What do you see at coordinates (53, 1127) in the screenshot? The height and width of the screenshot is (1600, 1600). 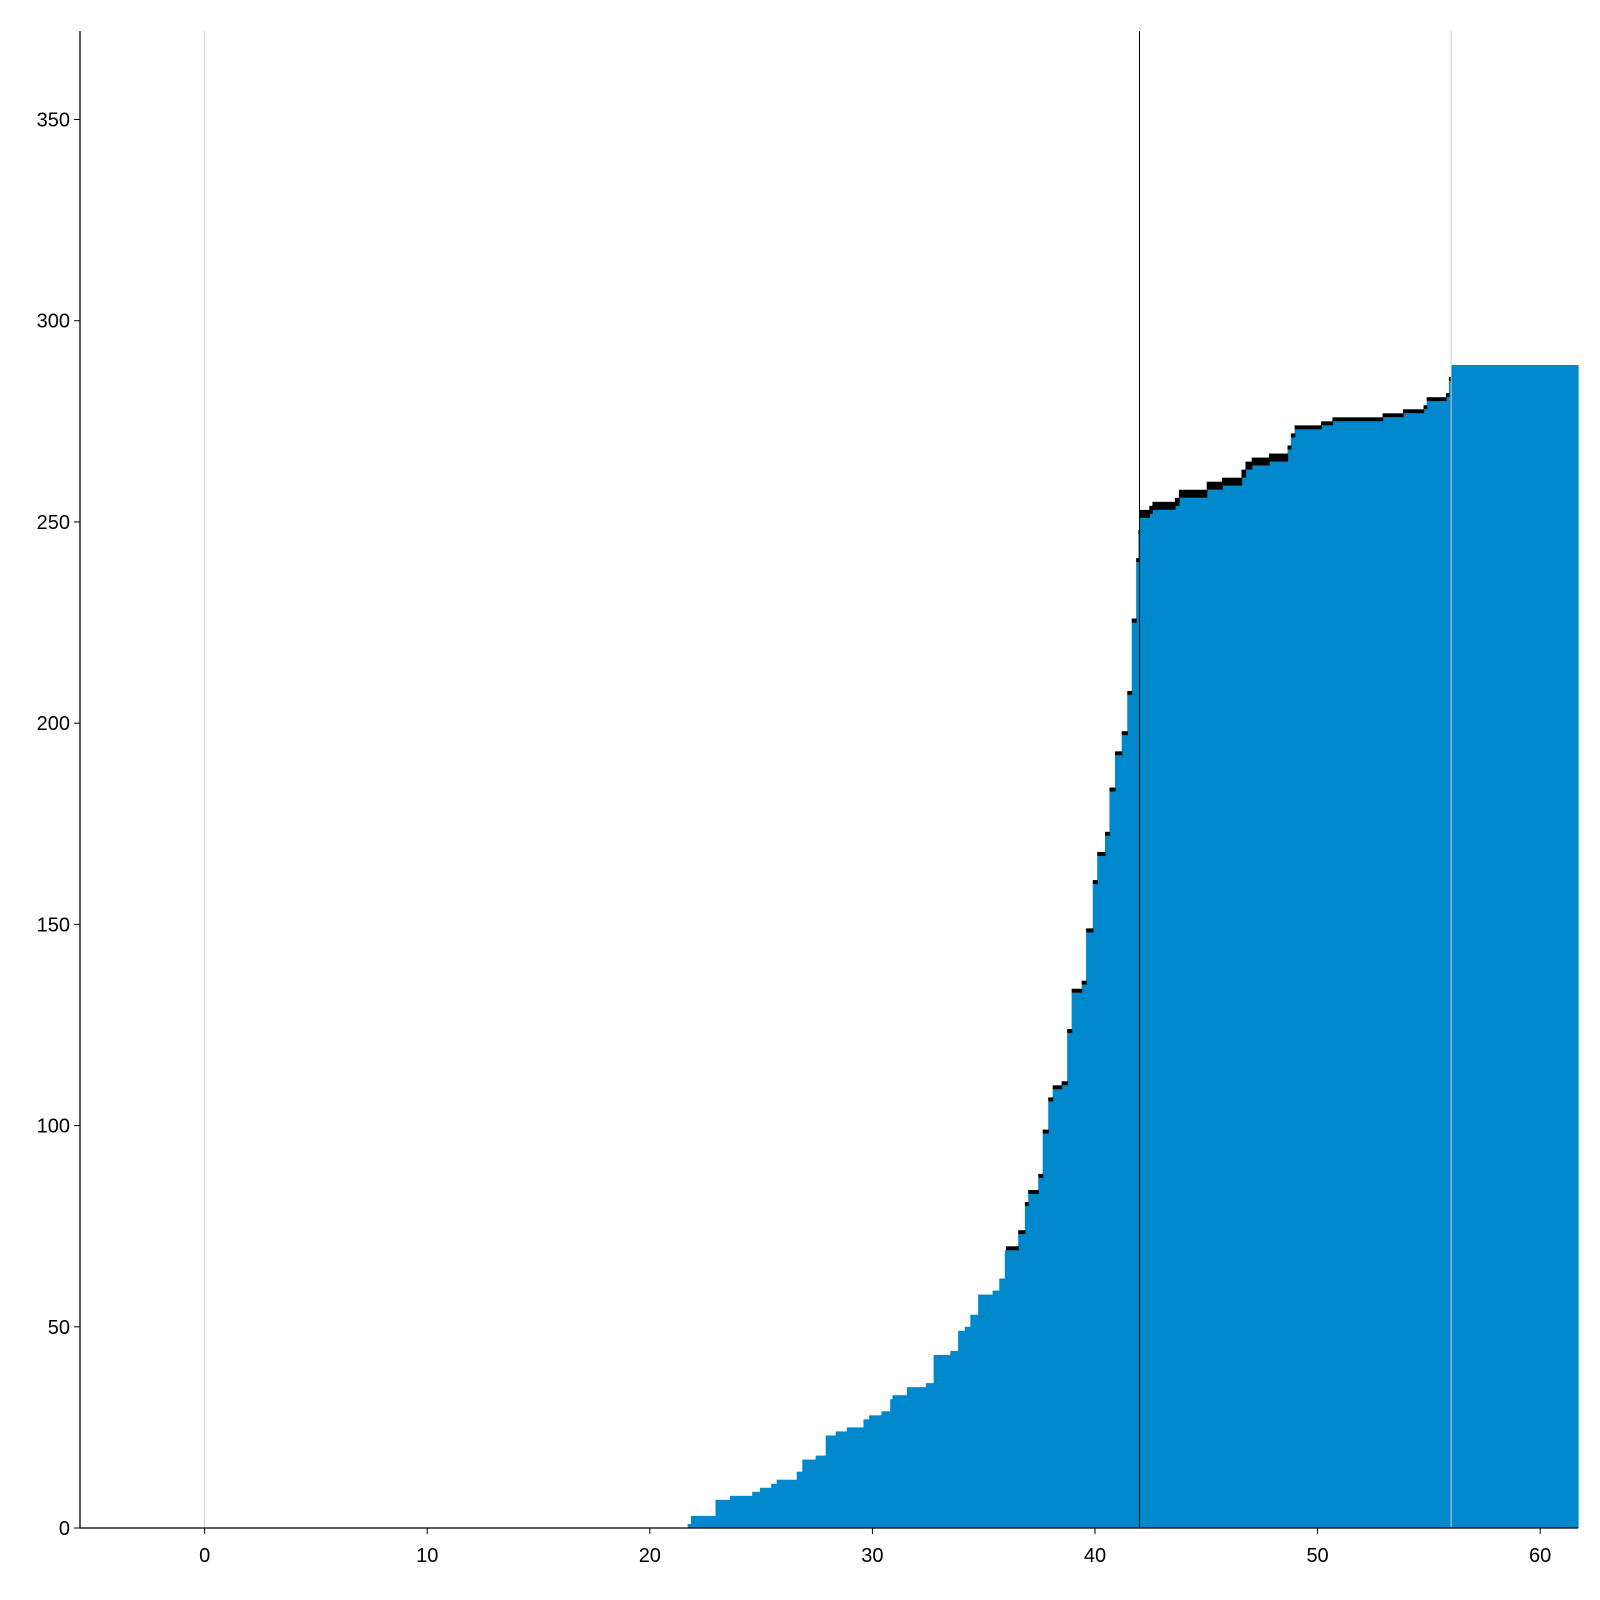 I see `y-tick-label: 100` at bounding box center [53, 1127].